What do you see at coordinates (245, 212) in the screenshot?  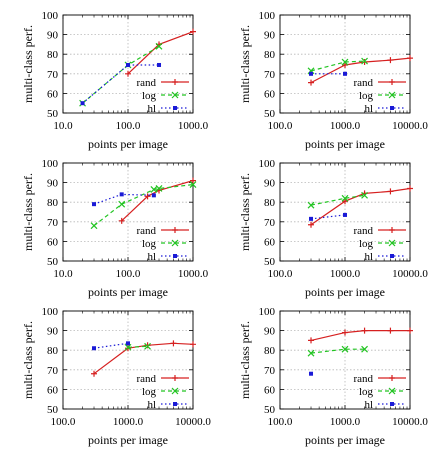 I see `y-axis-label: multi-class perf.` at bounding box center [245, 212].